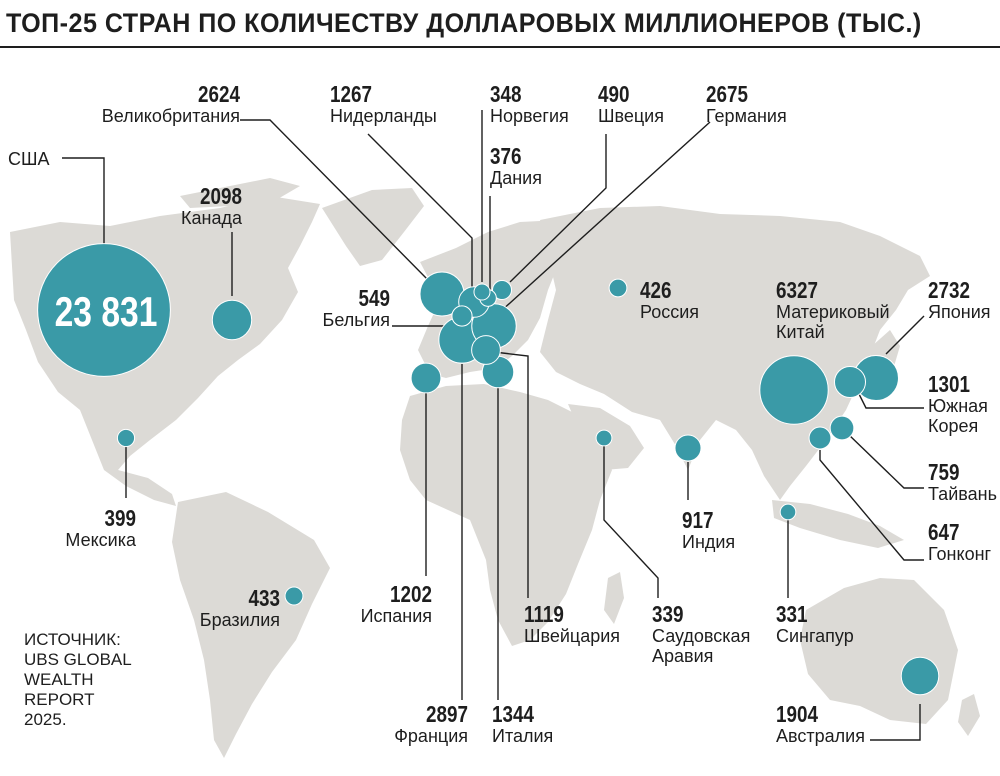 This screenshot has width=1000, height=776. What do you see at coordinates (949, 384) in the screenshot?
I see `korea-value: 1301` at bounding box center [949, 384].